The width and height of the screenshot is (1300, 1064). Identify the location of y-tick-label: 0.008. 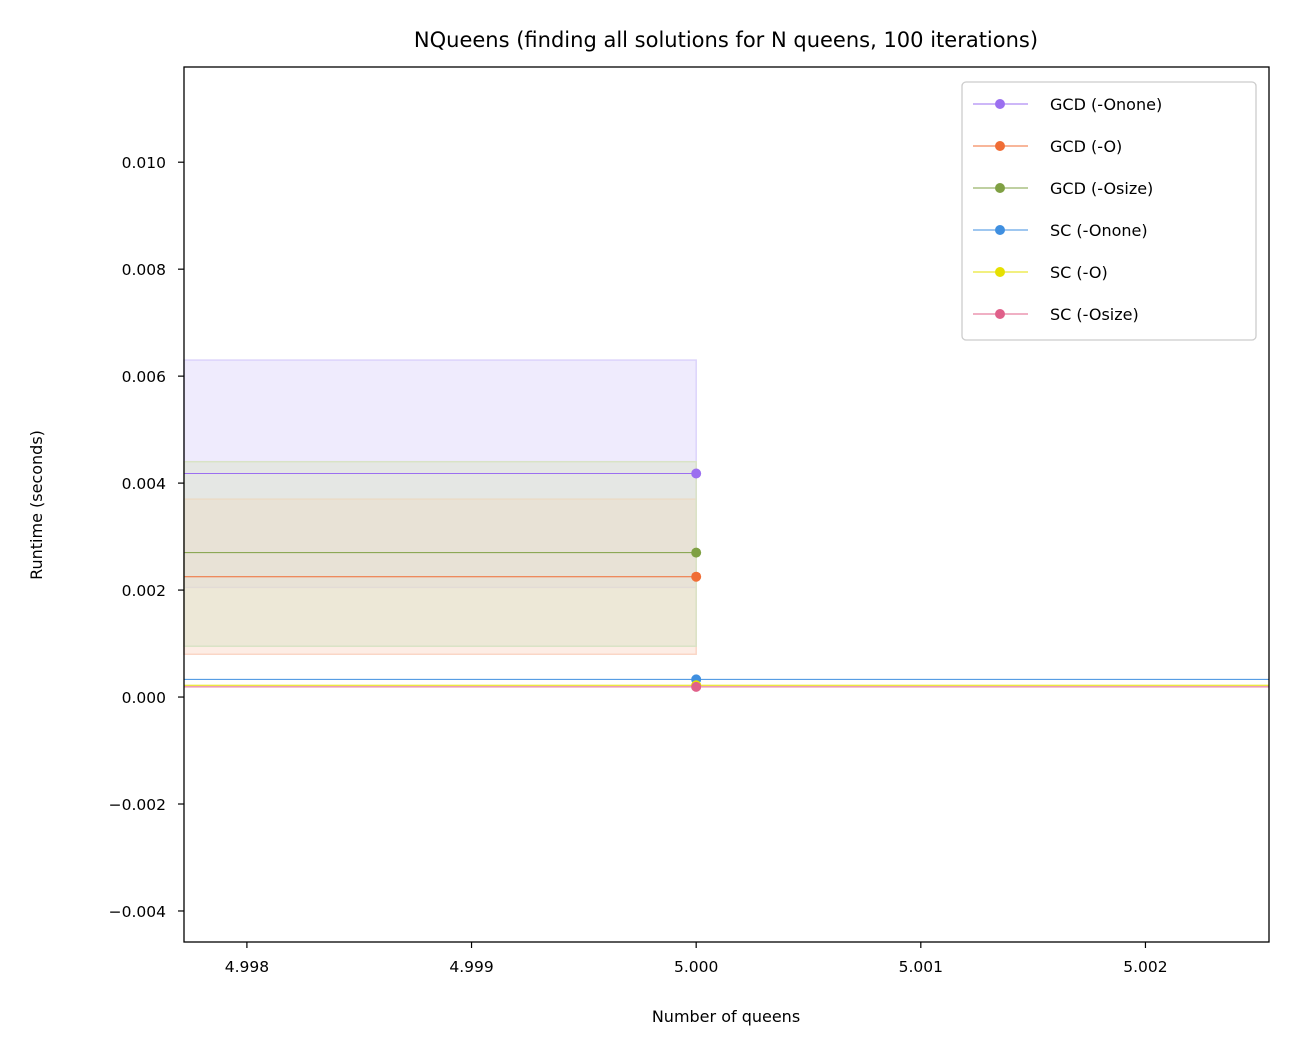
(144, 270).